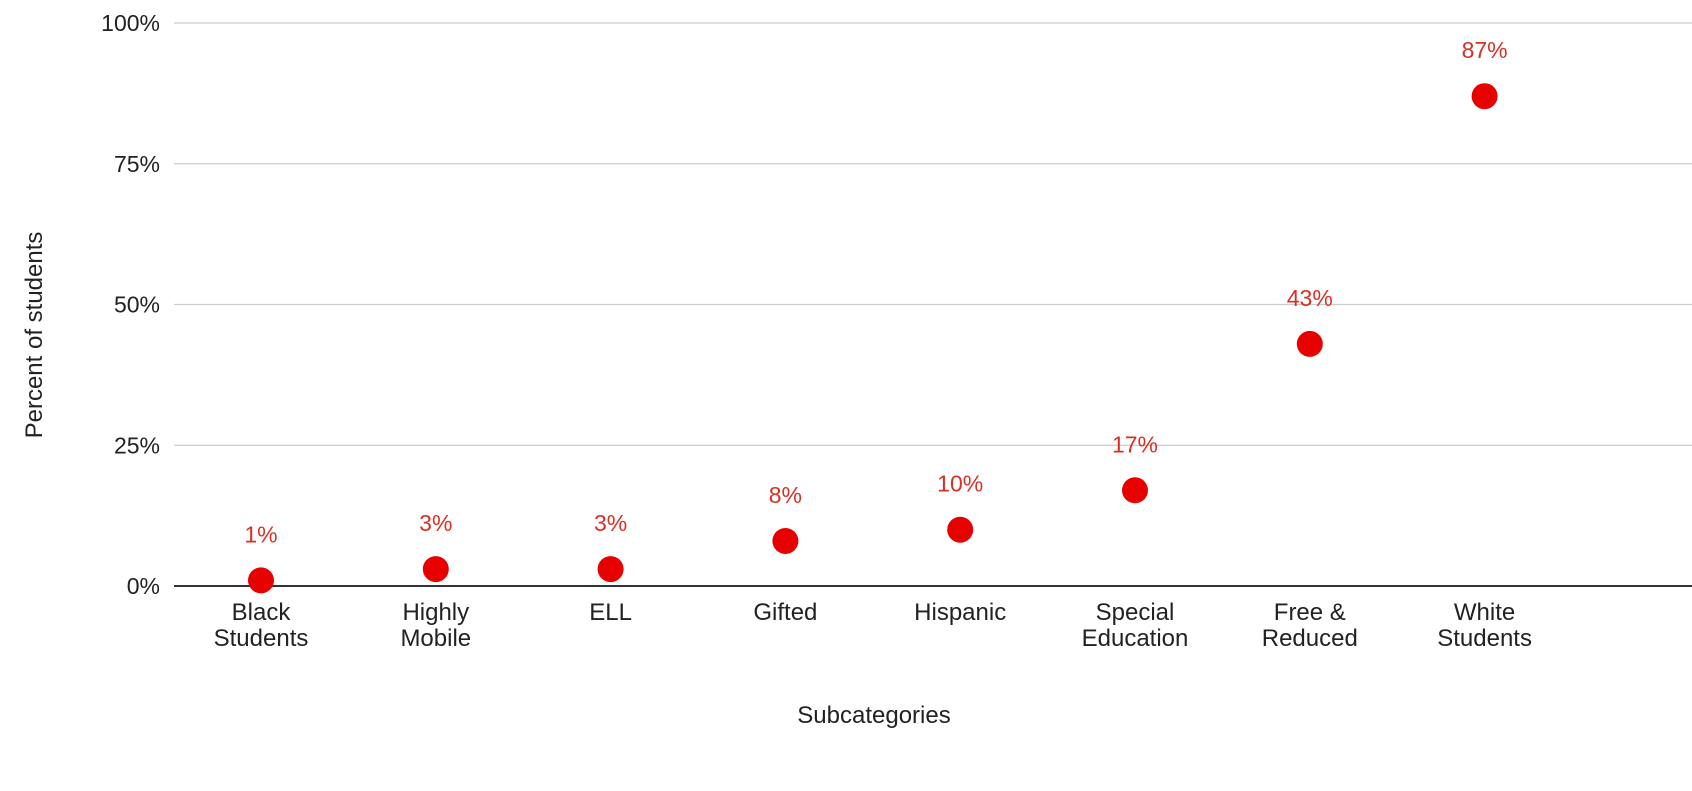 The height and width of the screenshot is (791, 1692). I want to click on y-axis-title: Percent of students, so click(34, 335).